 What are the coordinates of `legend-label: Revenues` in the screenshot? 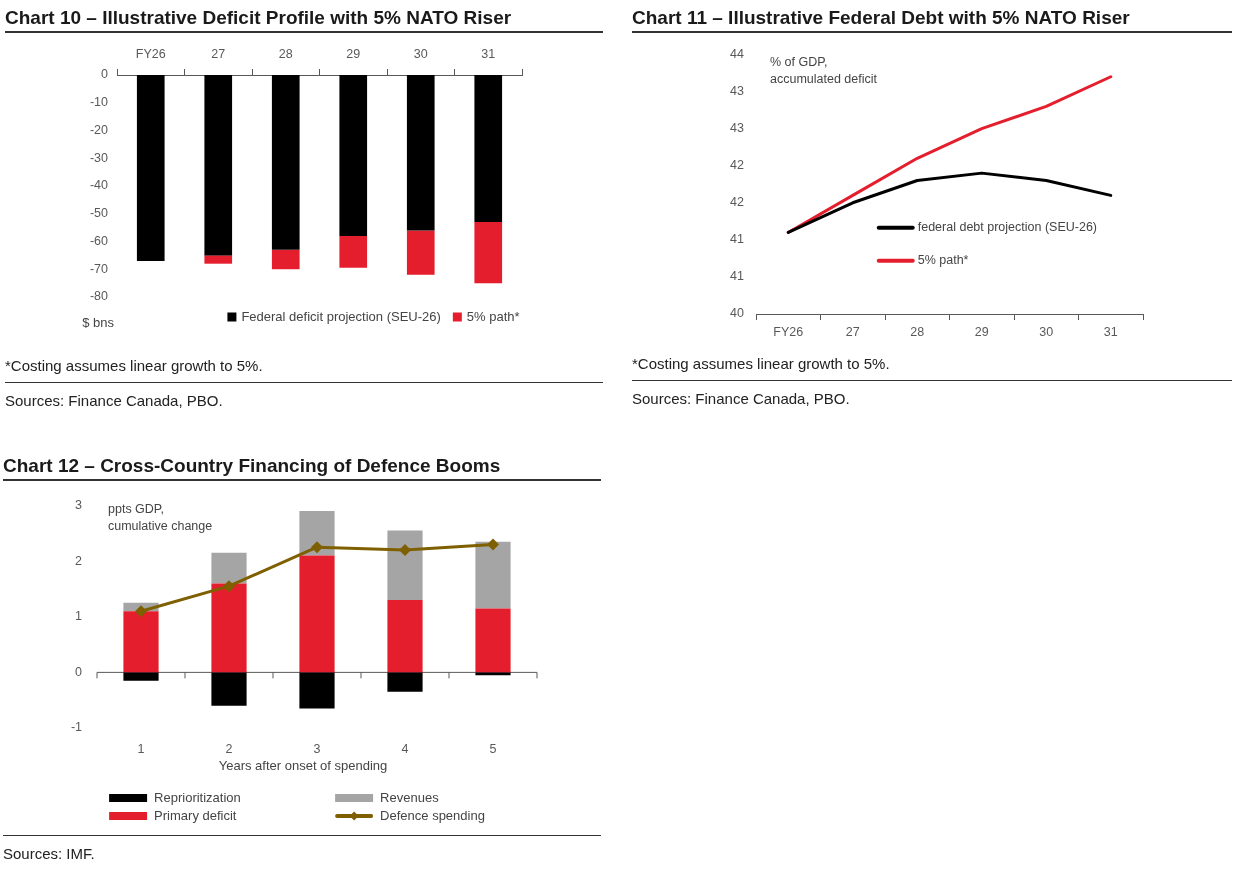 It's located at (410, 797).